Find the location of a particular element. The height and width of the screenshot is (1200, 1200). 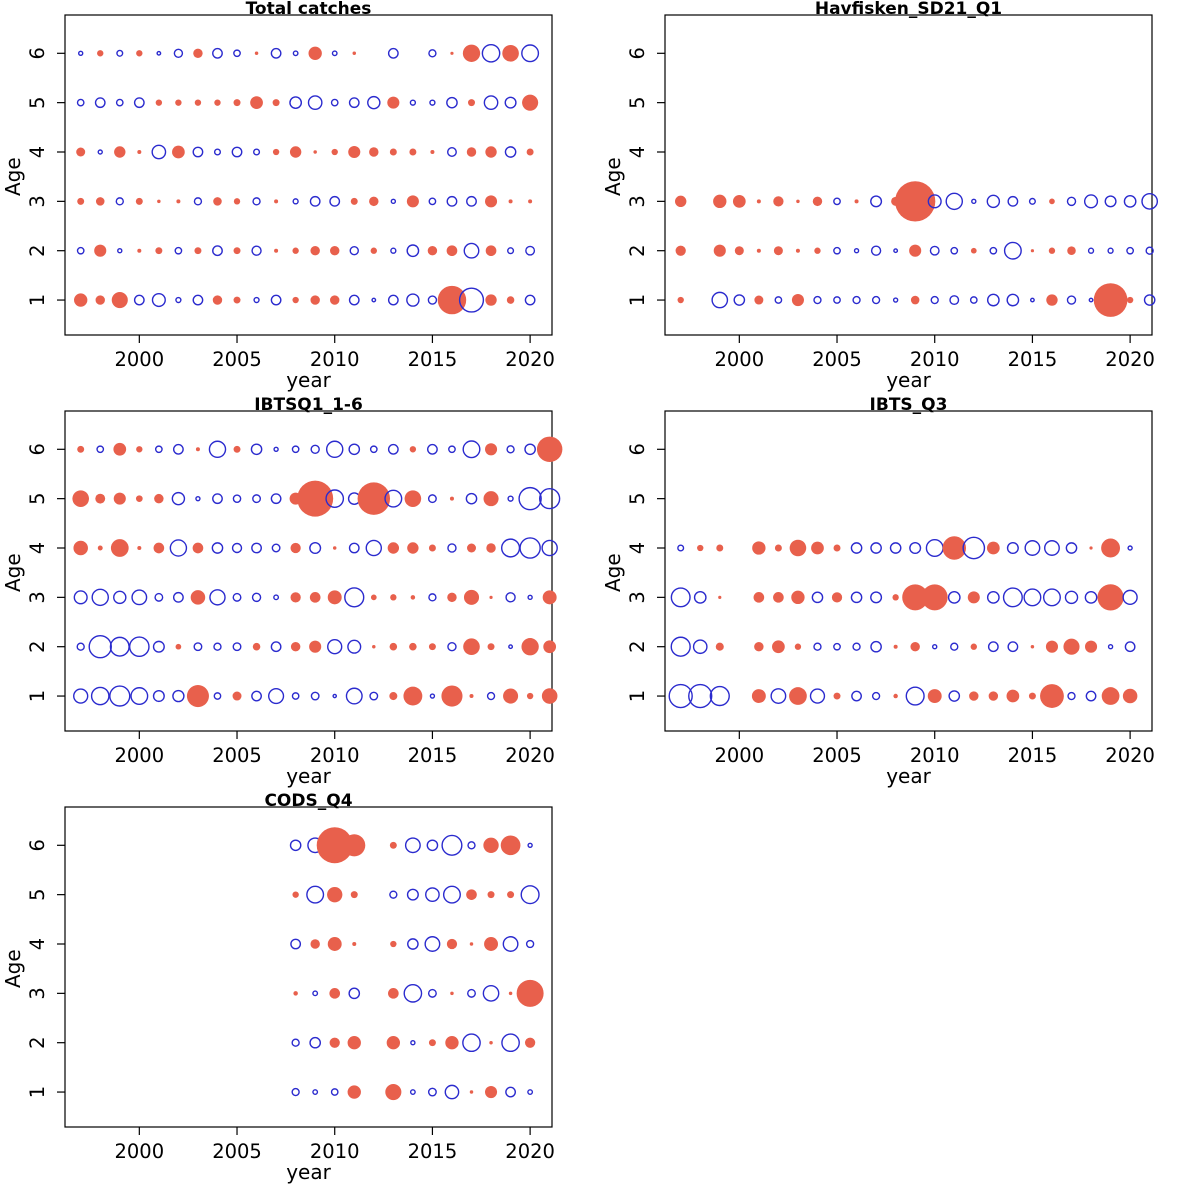

y-tick-label: 5 is located at coordinates (37, 498).